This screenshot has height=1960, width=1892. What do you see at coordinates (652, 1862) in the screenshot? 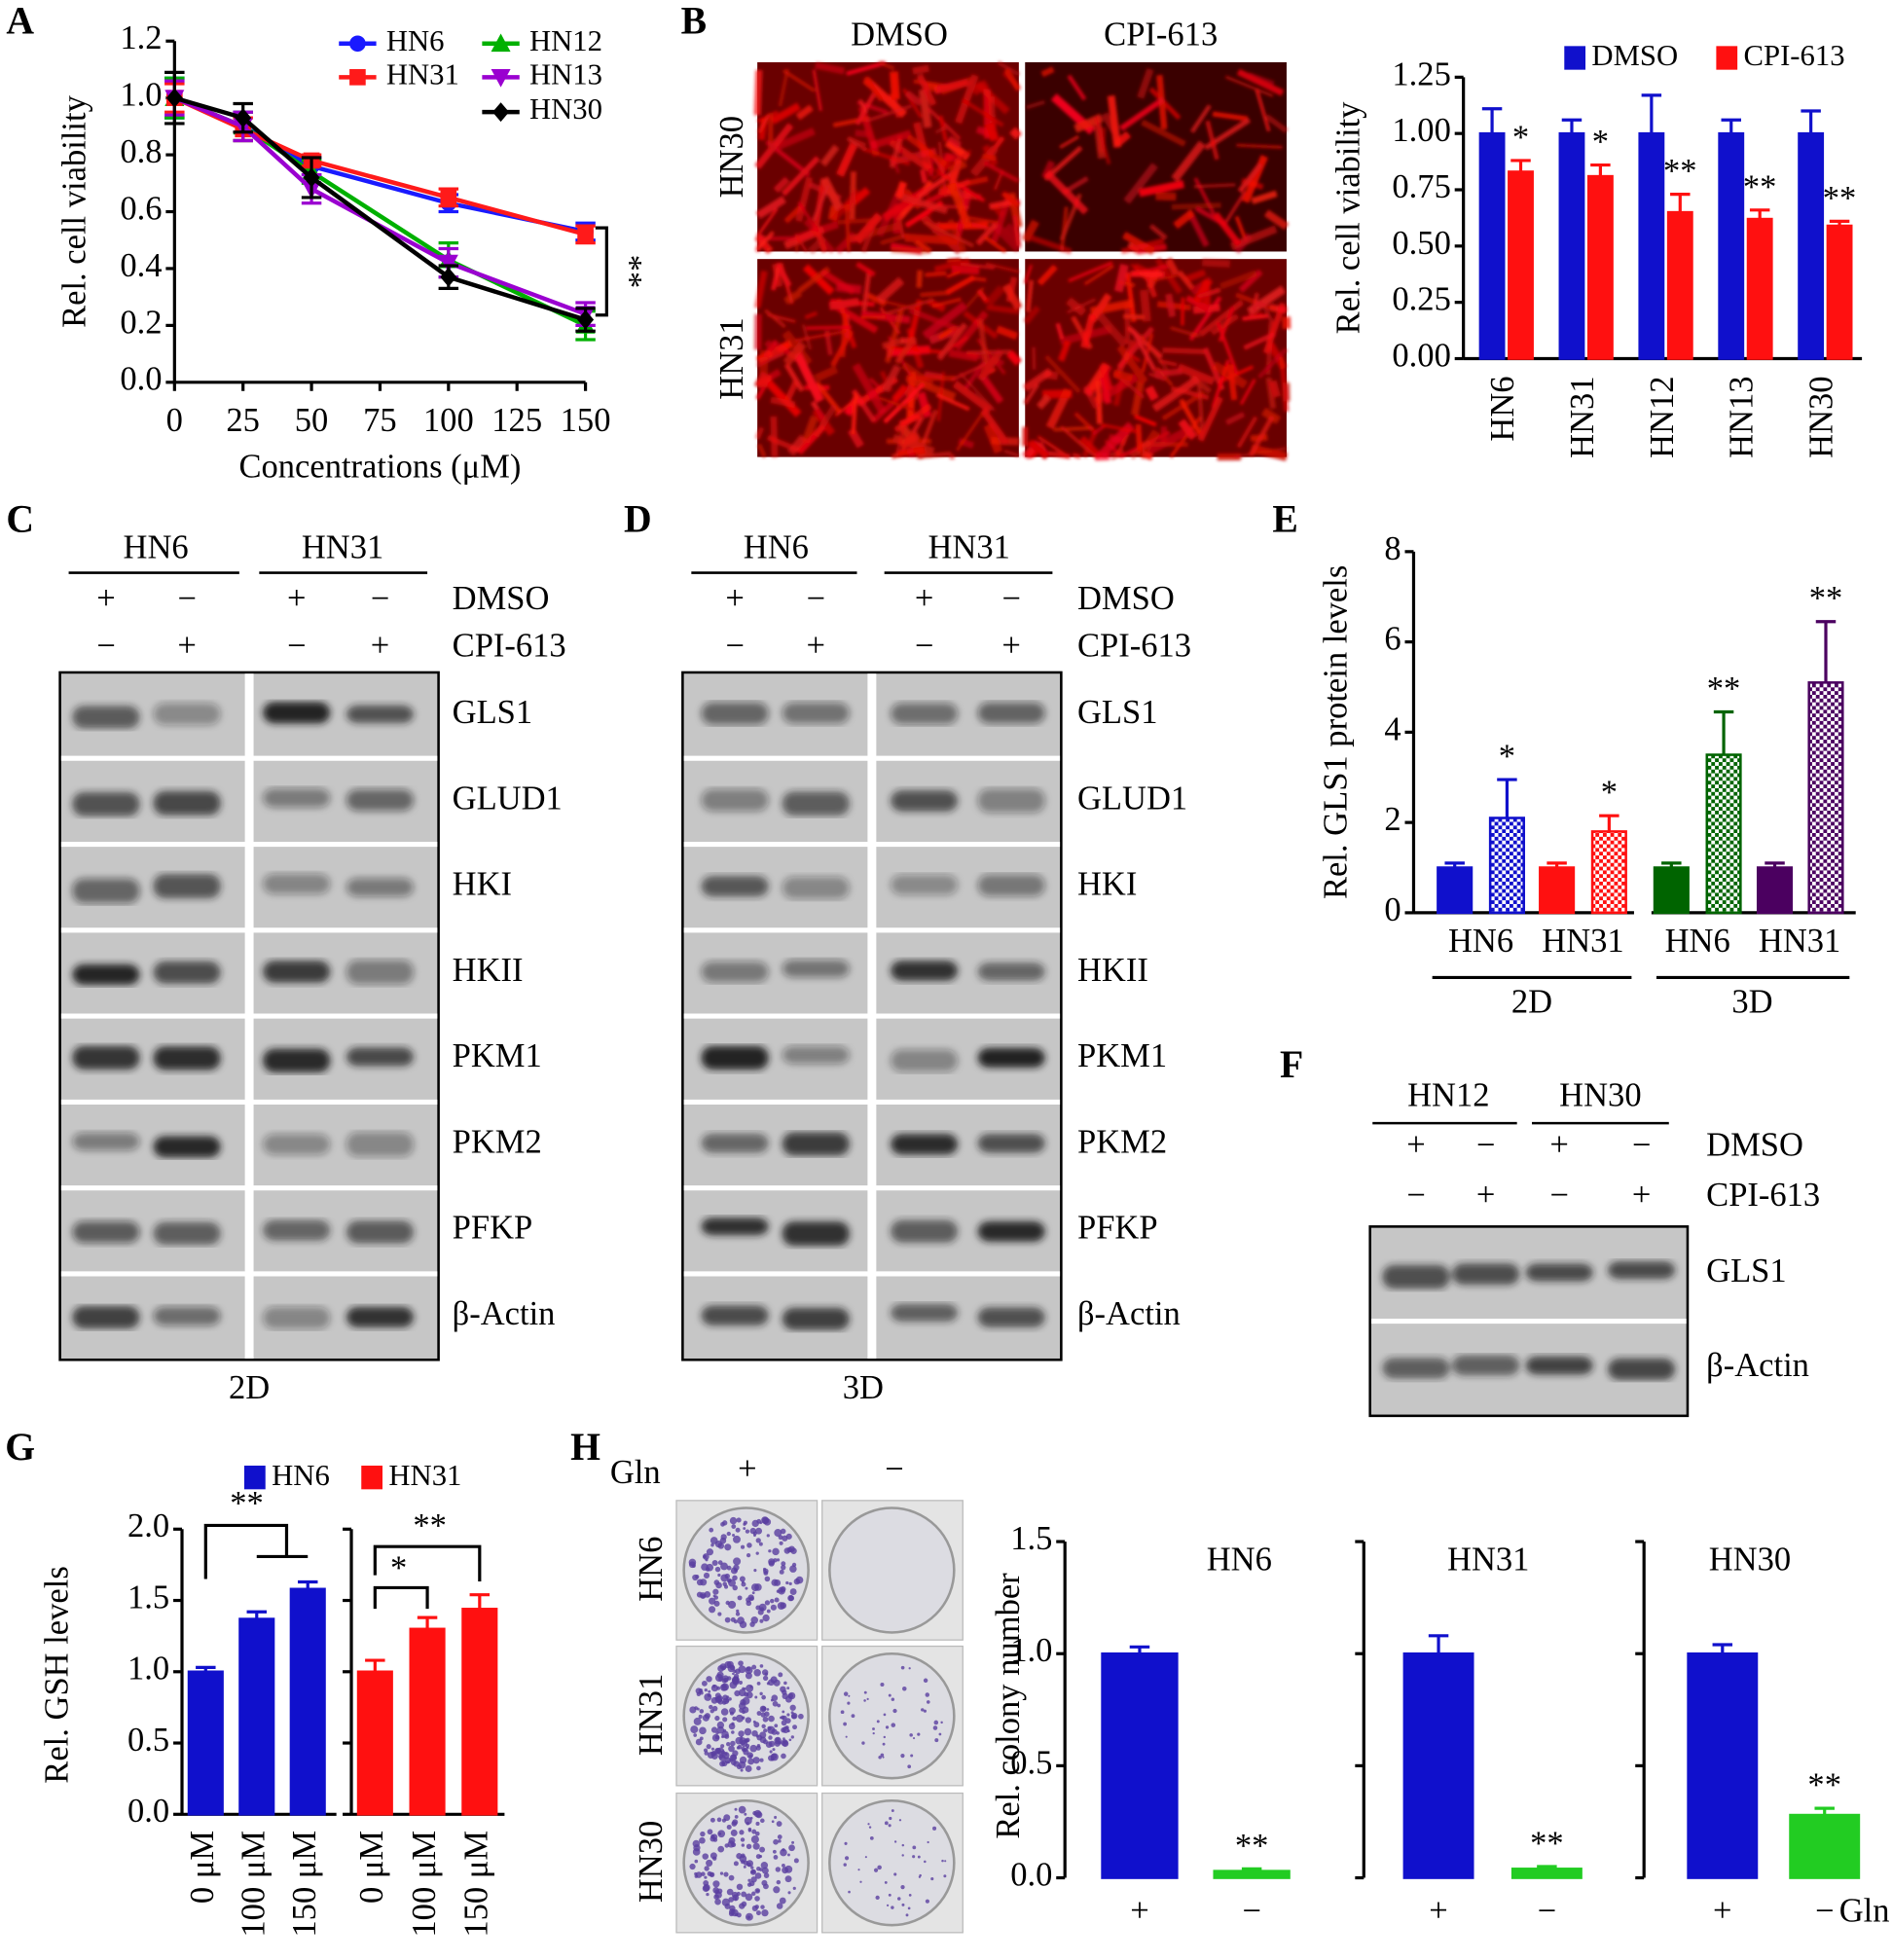
I see `row-label: HN30` at bounding box center [652, 1862].